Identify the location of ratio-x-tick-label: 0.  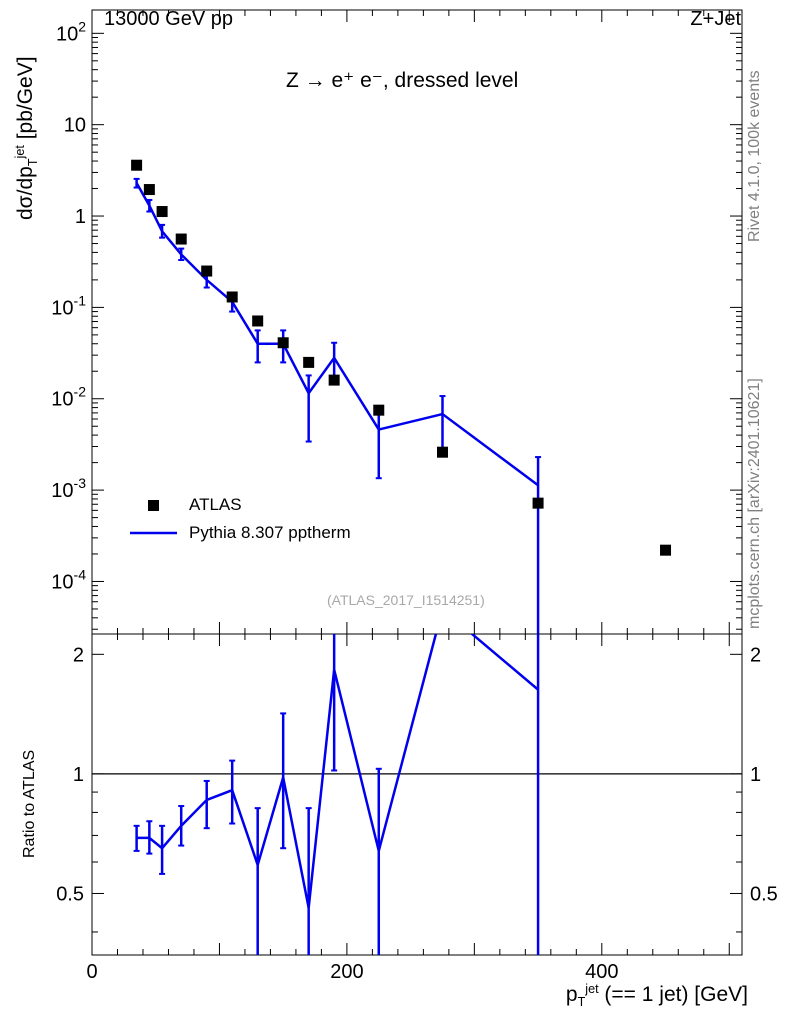
(91, 972).